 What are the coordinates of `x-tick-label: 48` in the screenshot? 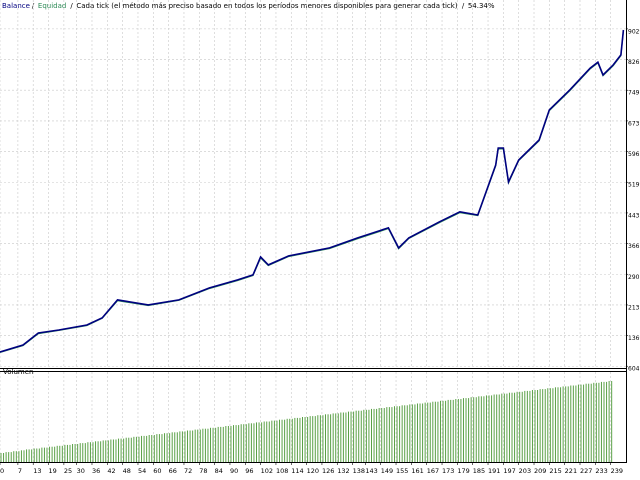 It's located at (127, 471).